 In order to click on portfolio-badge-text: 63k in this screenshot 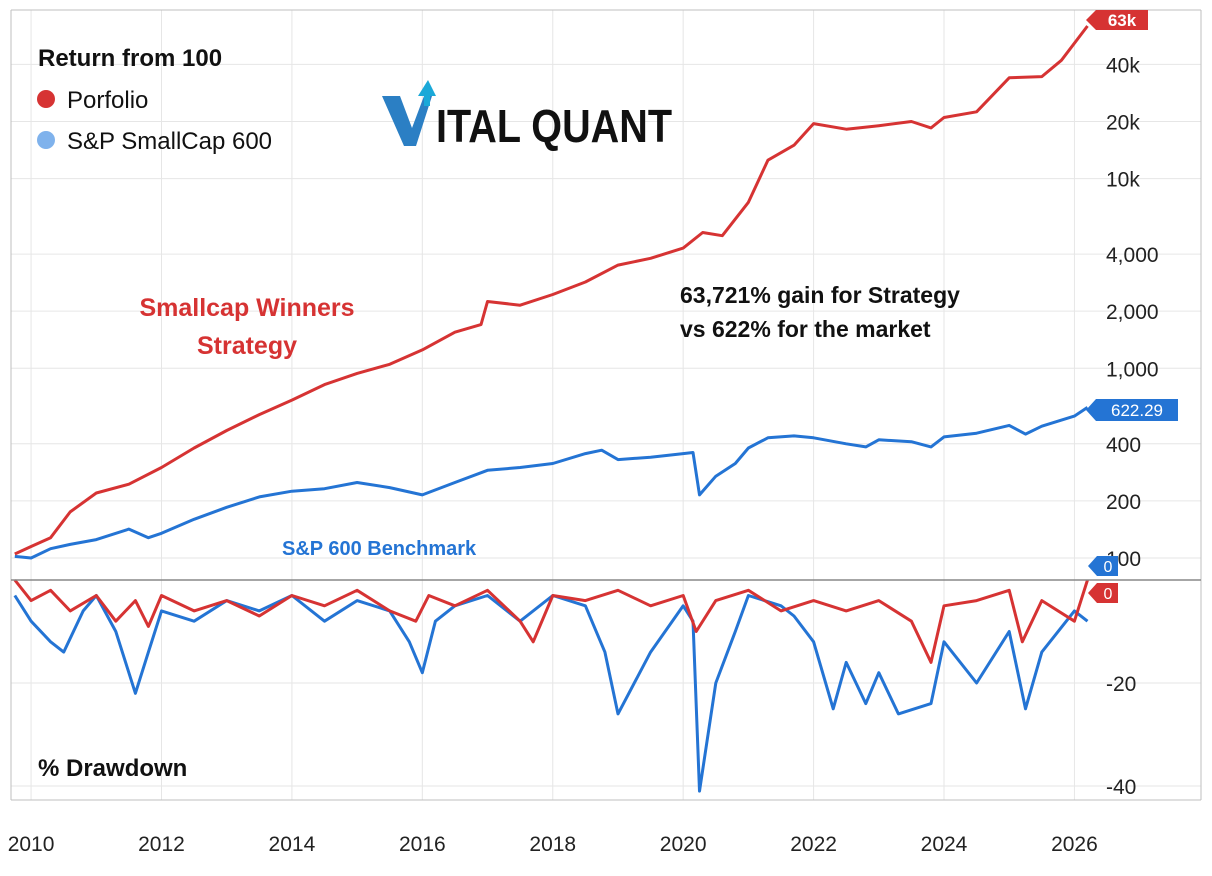, I will do `click(1122, 20)`.